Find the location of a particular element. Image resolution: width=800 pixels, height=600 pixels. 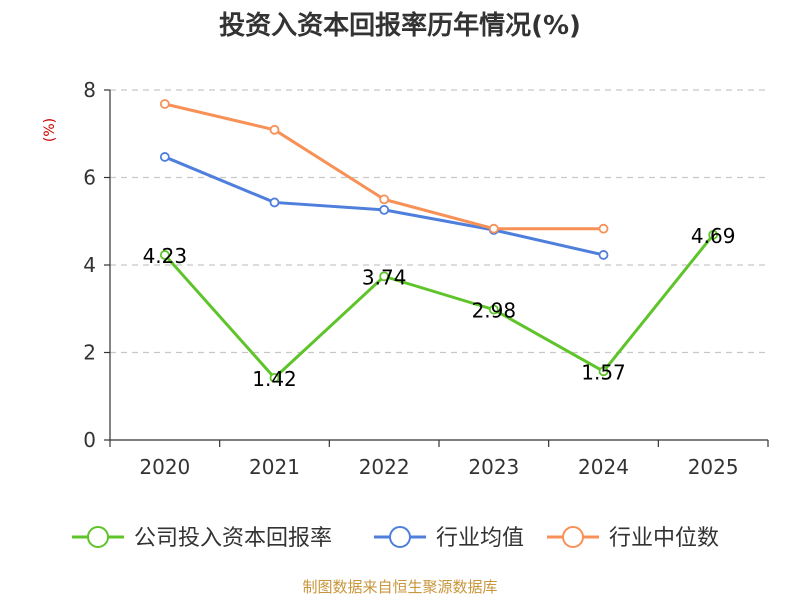

data-label-2020: 4.23 is located at coordinates (165, 256).